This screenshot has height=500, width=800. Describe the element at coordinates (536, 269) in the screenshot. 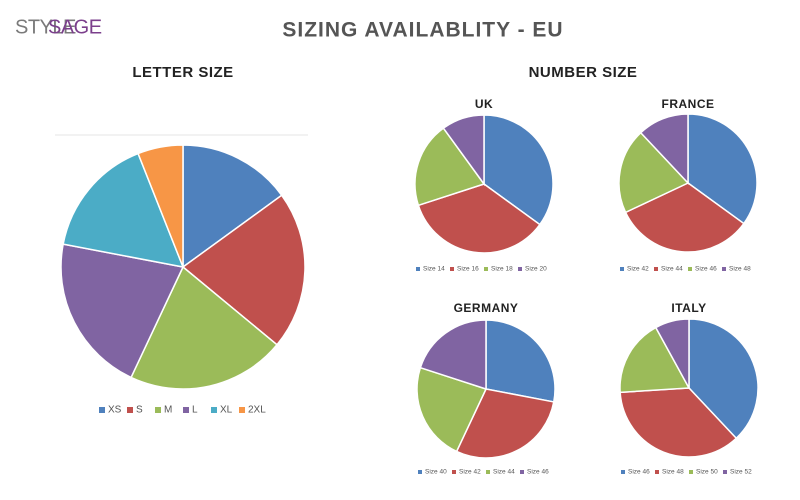

I see `legend-label: Size 20` at that location.